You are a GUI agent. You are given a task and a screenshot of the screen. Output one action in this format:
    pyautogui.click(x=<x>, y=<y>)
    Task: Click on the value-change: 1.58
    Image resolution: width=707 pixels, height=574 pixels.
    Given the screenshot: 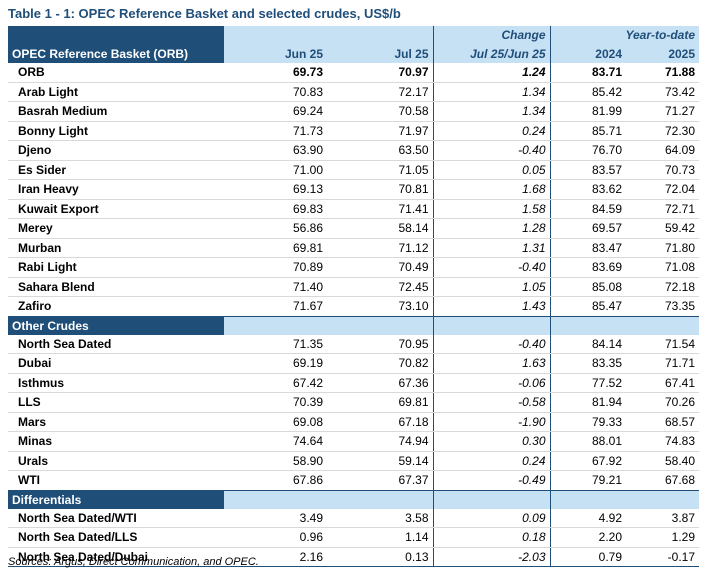 What is the action you would take?
    pyautogui.click(x=491, y=209)
    